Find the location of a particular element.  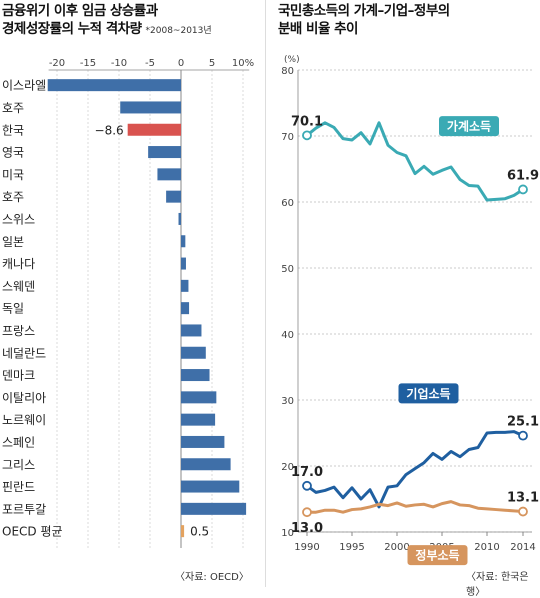

y-tick-label: 50 is located at coordinates (287, 269).